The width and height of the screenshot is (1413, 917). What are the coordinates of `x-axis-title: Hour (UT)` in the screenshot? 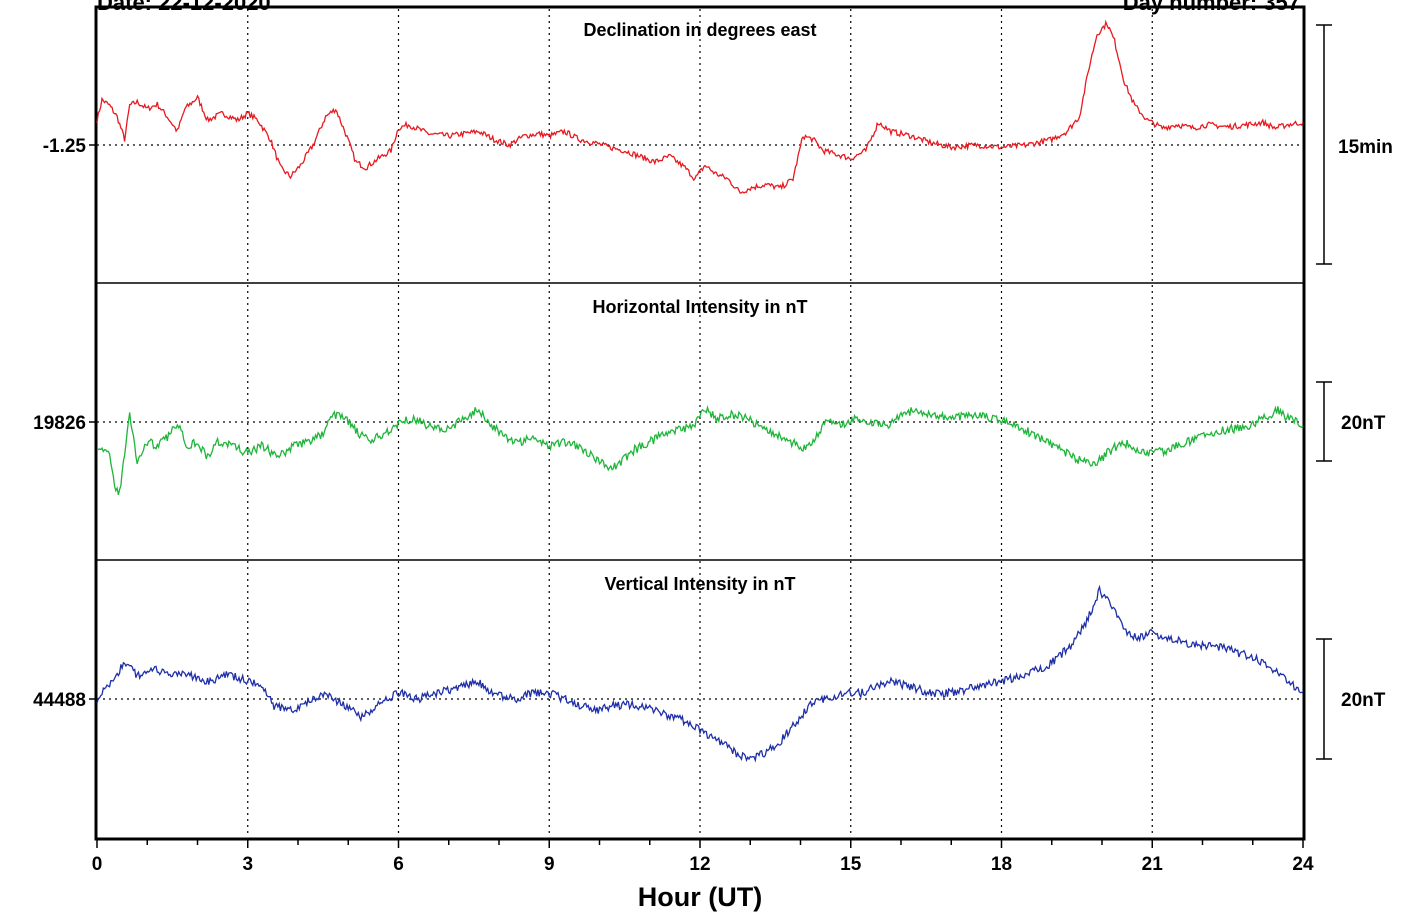 It's located at (700, 897).